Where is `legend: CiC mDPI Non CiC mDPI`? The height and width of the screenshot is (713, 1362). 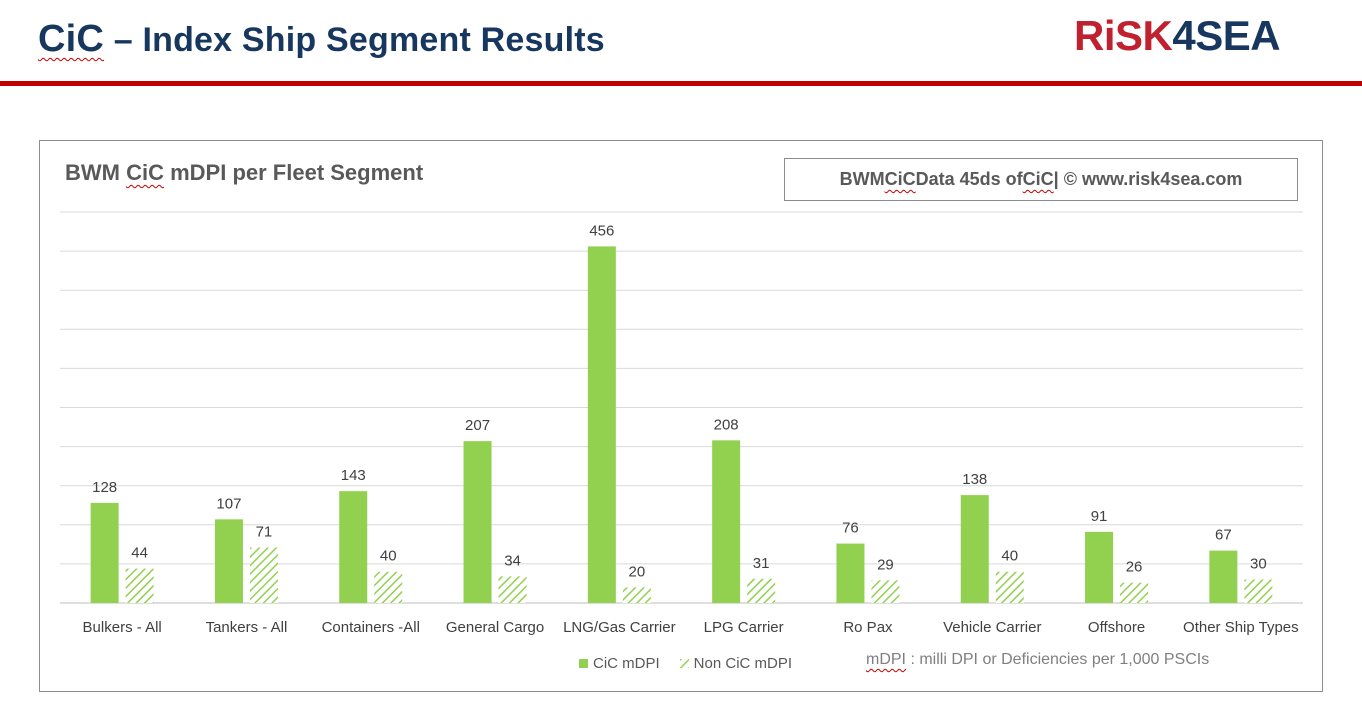 legend: CiC mDPI Non CiC mDPI is located at coordinates (695, 663).